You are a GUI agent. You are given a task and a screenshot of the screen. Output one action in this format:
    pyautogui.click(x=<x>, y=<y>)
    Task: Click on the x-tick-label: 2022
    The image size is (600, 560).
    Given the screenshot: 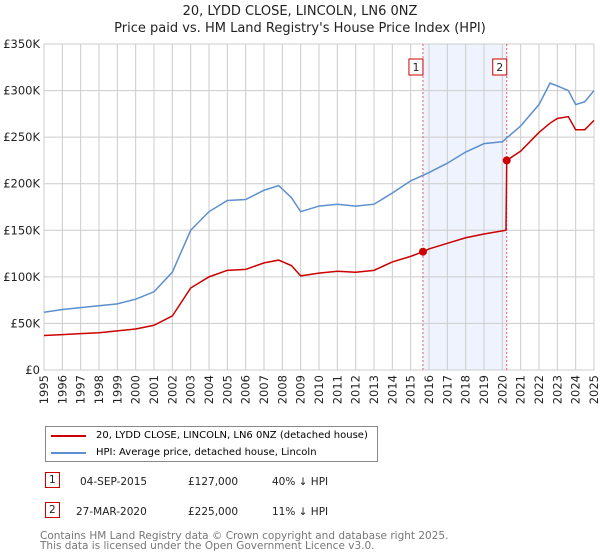 What is the action you would take?
    pyautogui.click(x=539, y=389)
    